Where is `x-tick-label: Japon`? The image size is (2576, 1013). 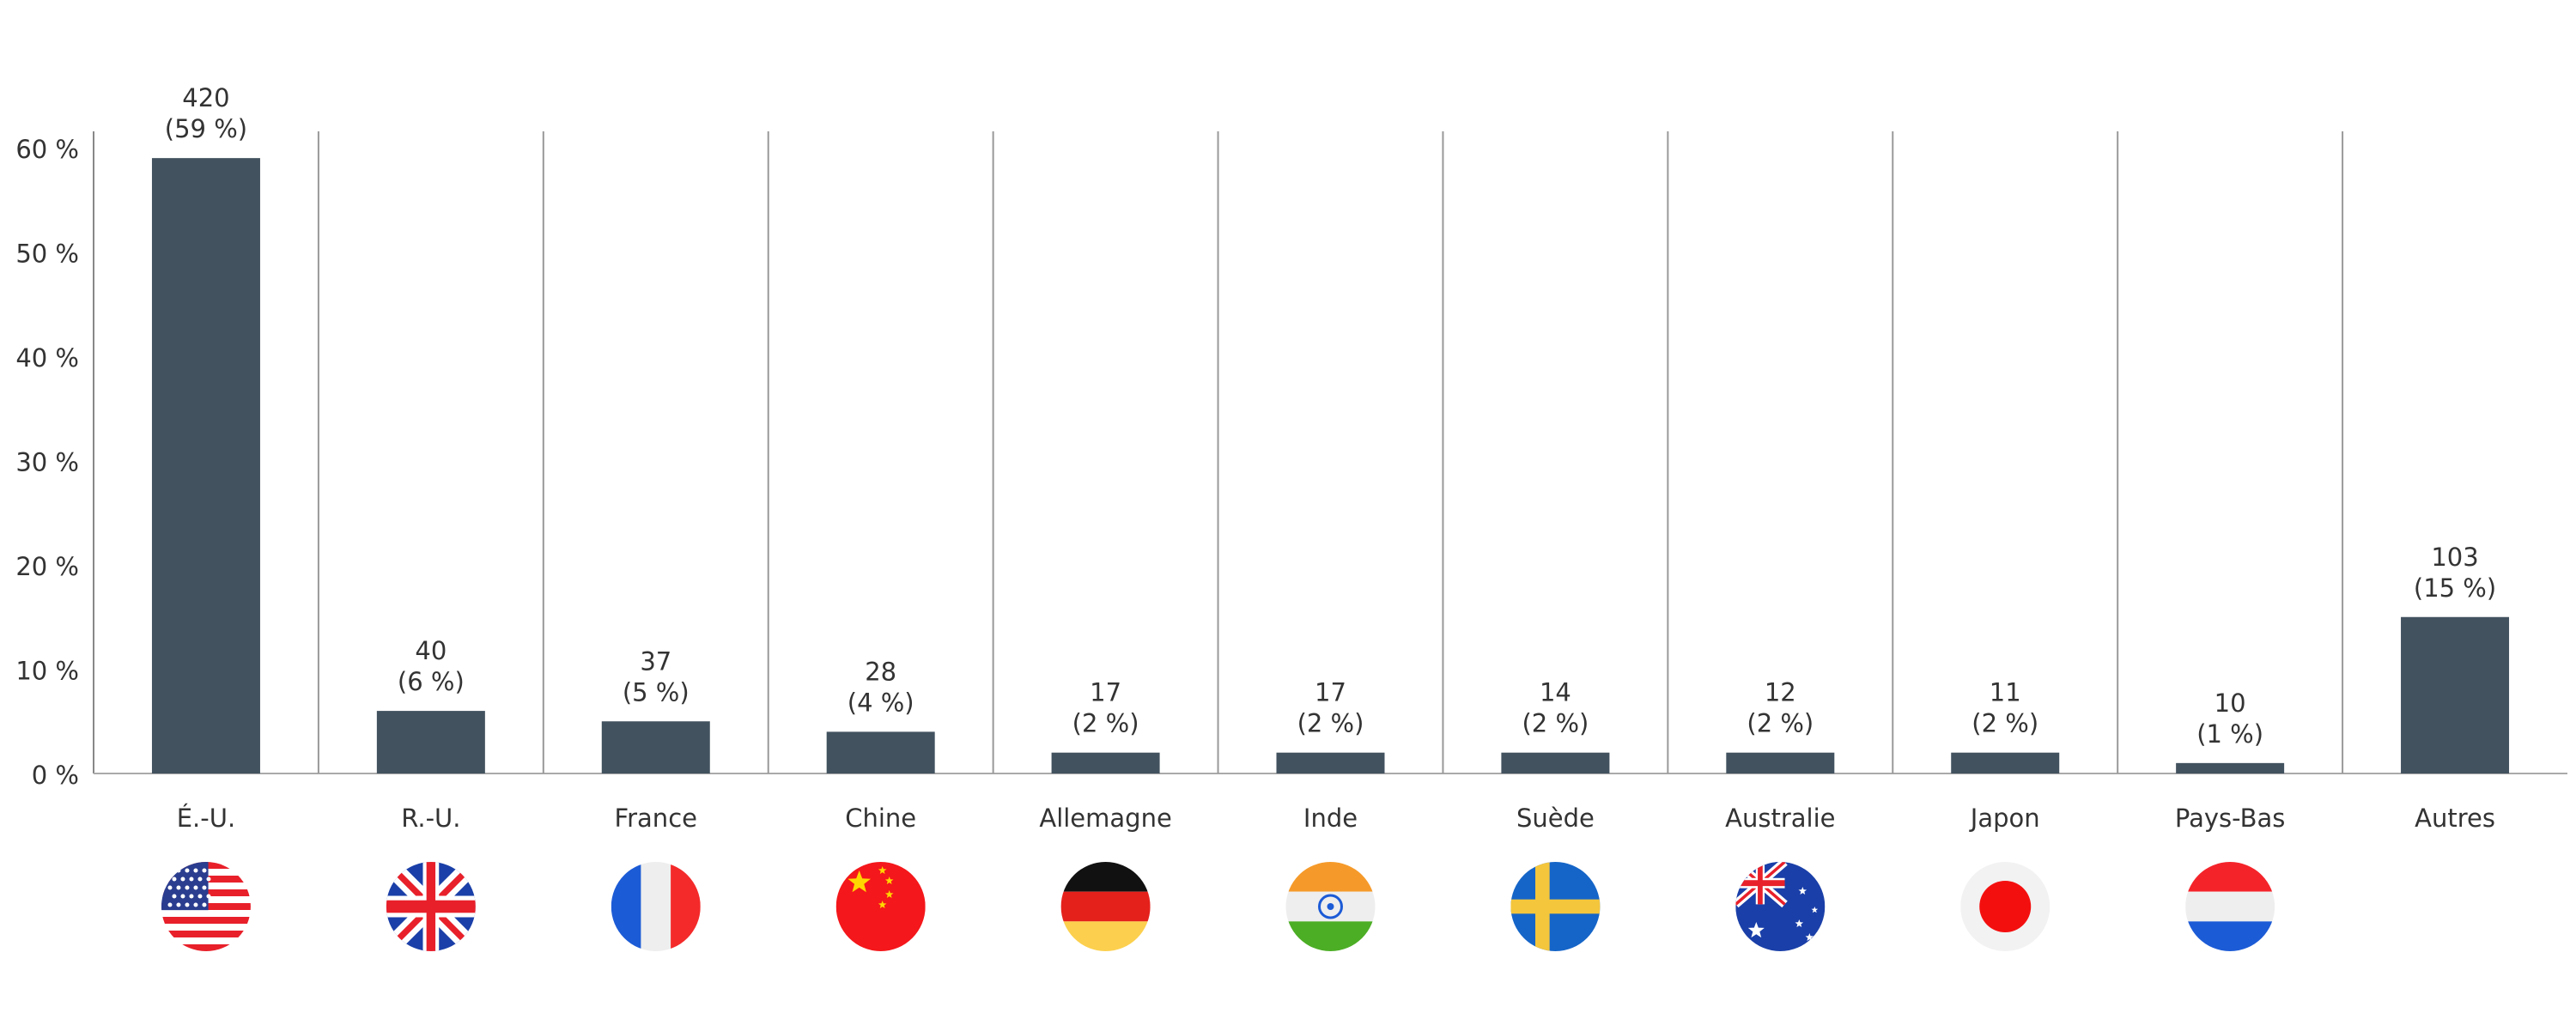
x-tick-label: Japon is located at coordinates (2004, 818).